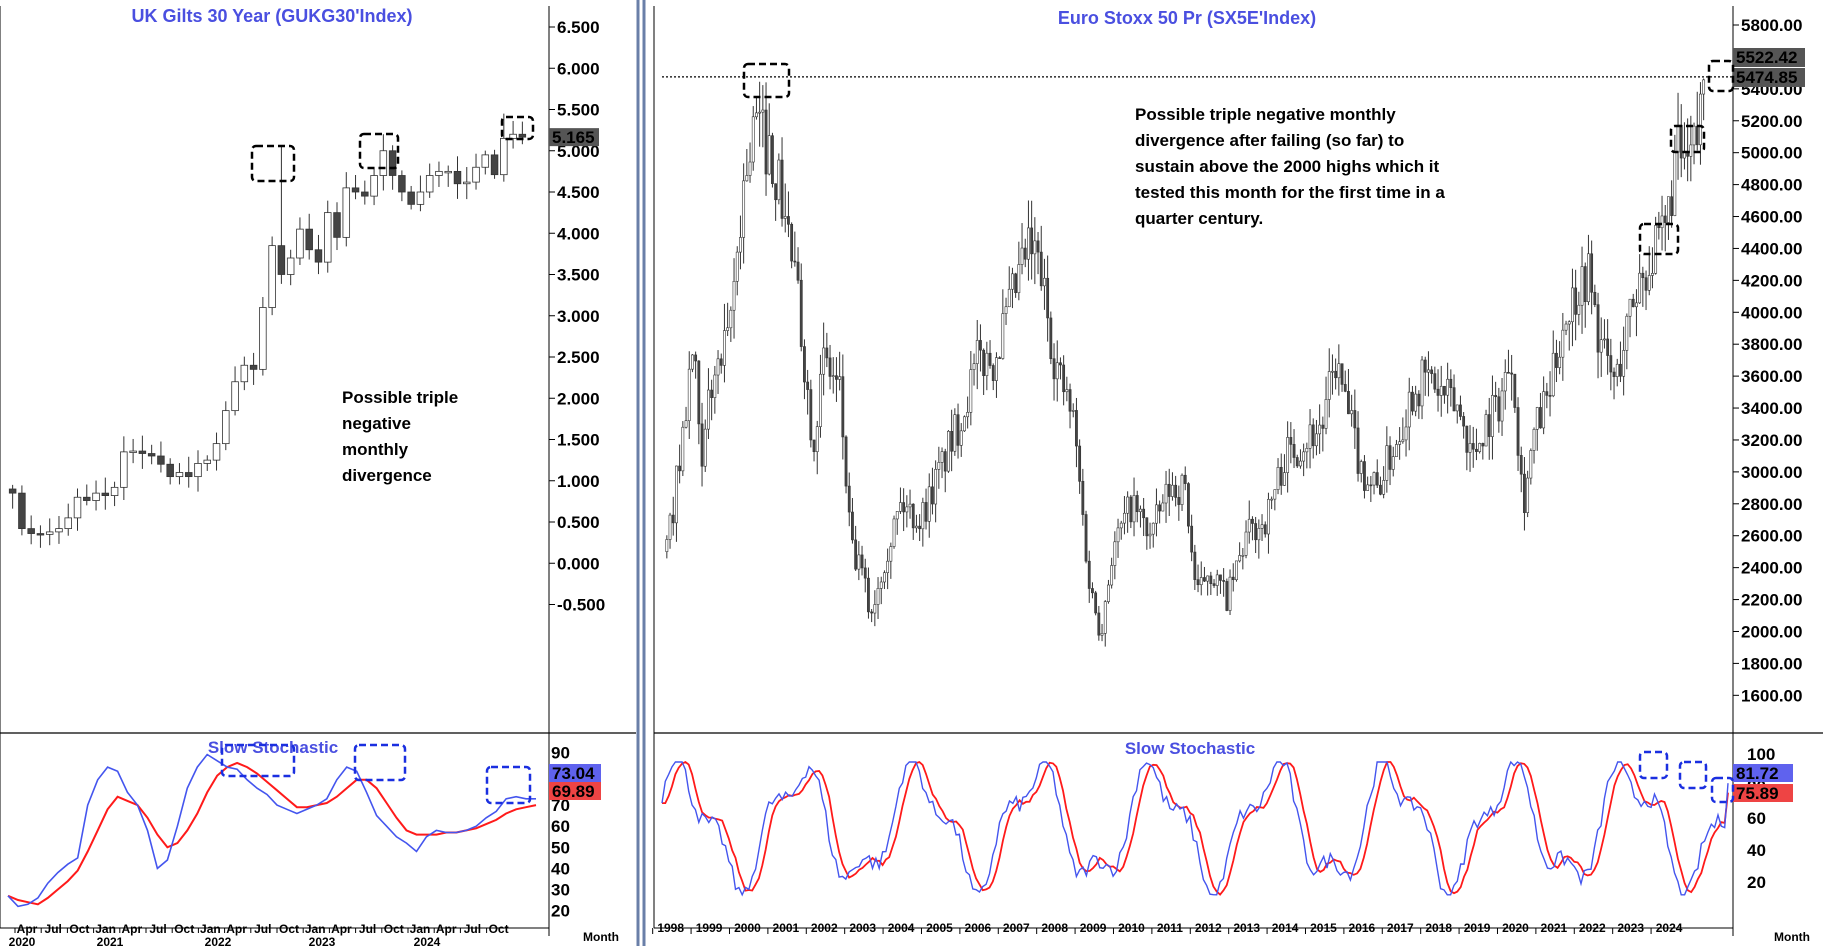 This screenshot has width=1823, height=951. I want to click on left-y-tick-label: 4.000, so click(578, 233).